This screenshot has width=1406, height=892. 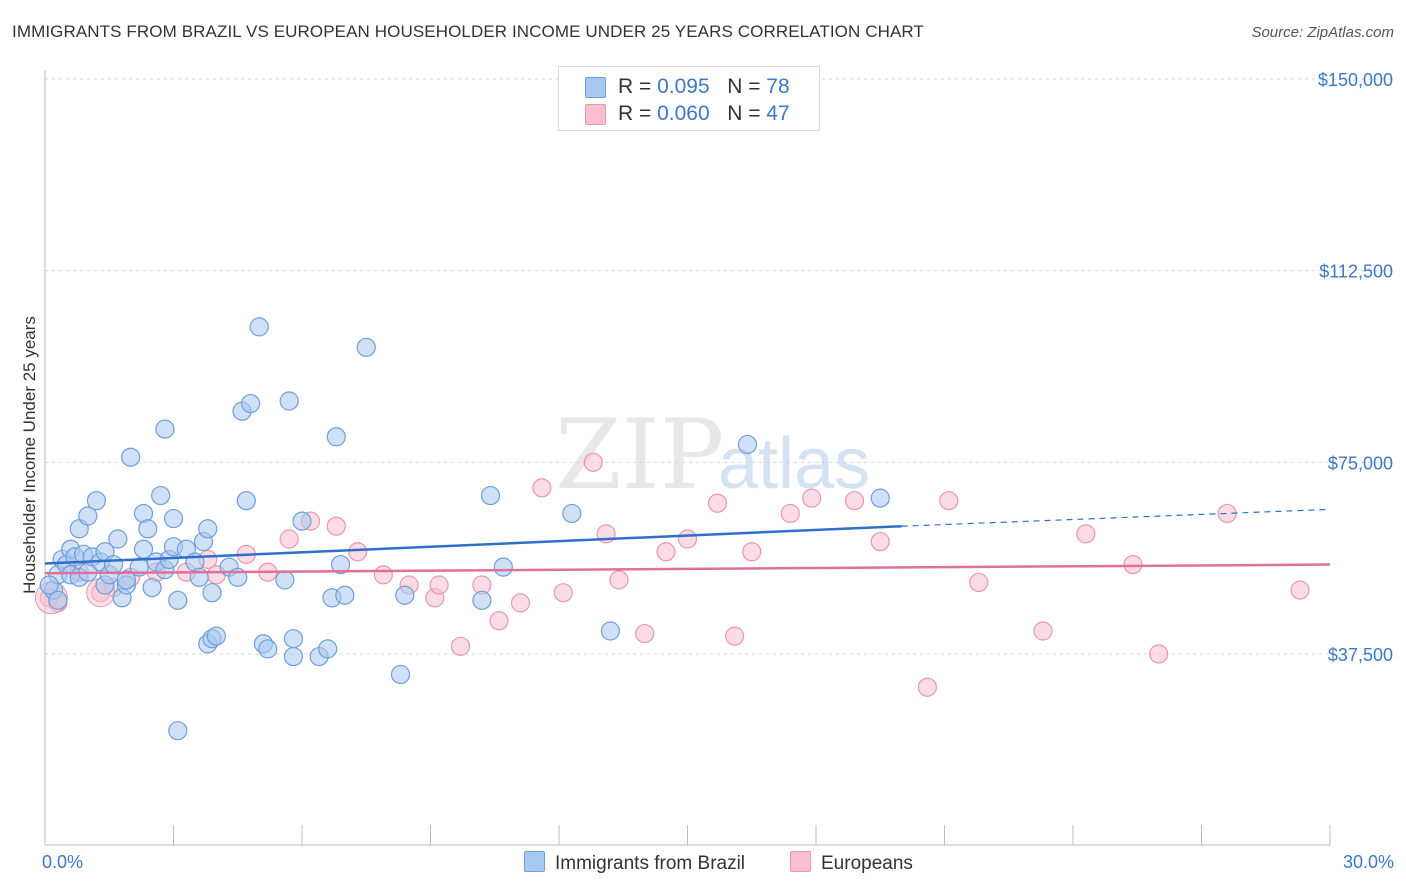 I want to click on y-axis-label: Householder Income Under 25 years, so click(x=29, y=455).